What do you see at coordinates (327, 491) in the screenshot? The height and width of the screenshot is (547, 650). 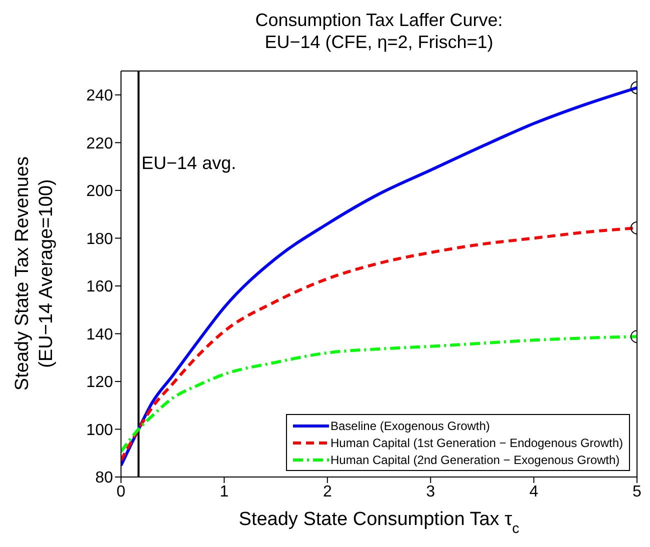 I see `x-tick-label: 2` at bounding box center [327, 491].